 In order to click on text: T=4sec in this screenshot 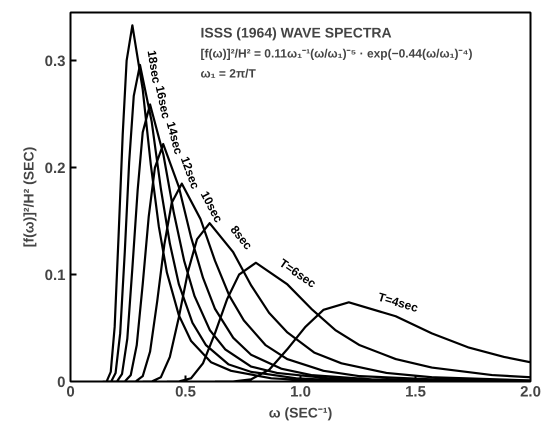, I will do `click(398, 303)`.